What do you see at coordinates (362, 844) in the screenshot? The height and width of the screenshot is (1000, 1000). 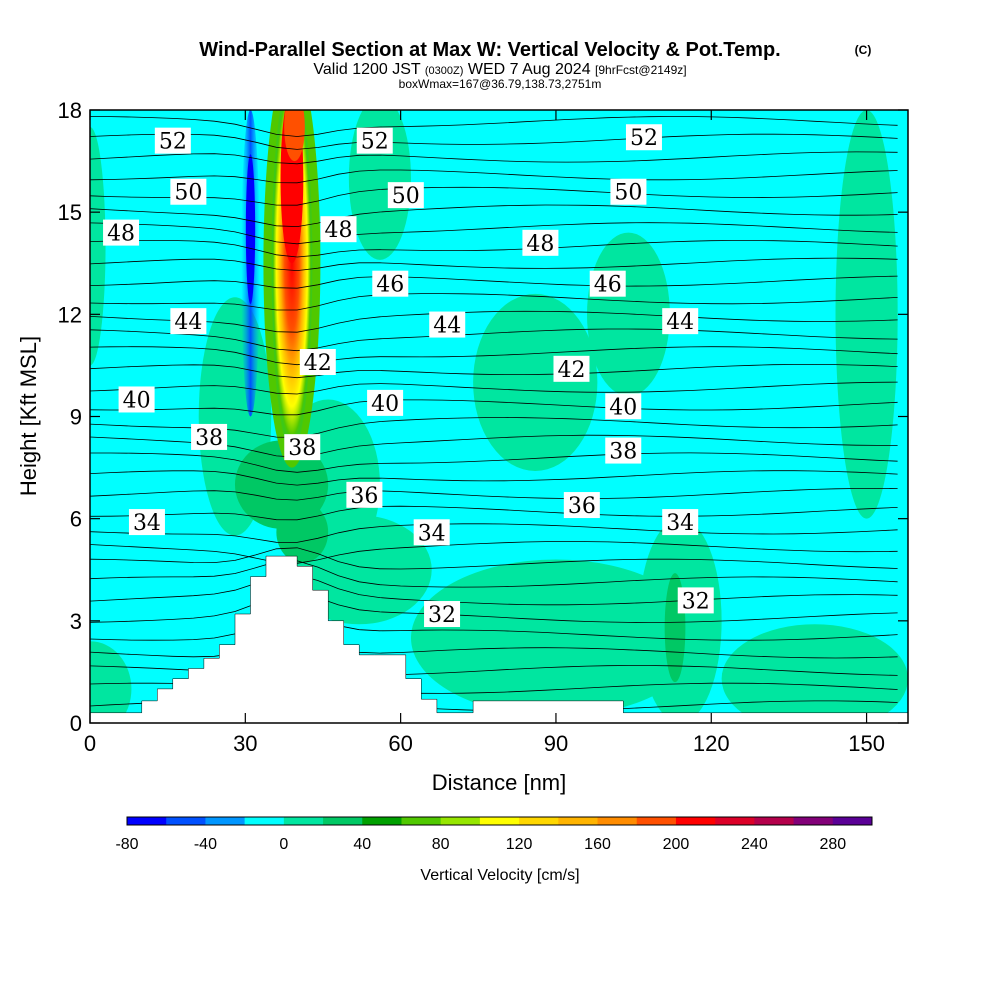 I see `colorbar-tick-label: 40` at bounding box center [362, 844].